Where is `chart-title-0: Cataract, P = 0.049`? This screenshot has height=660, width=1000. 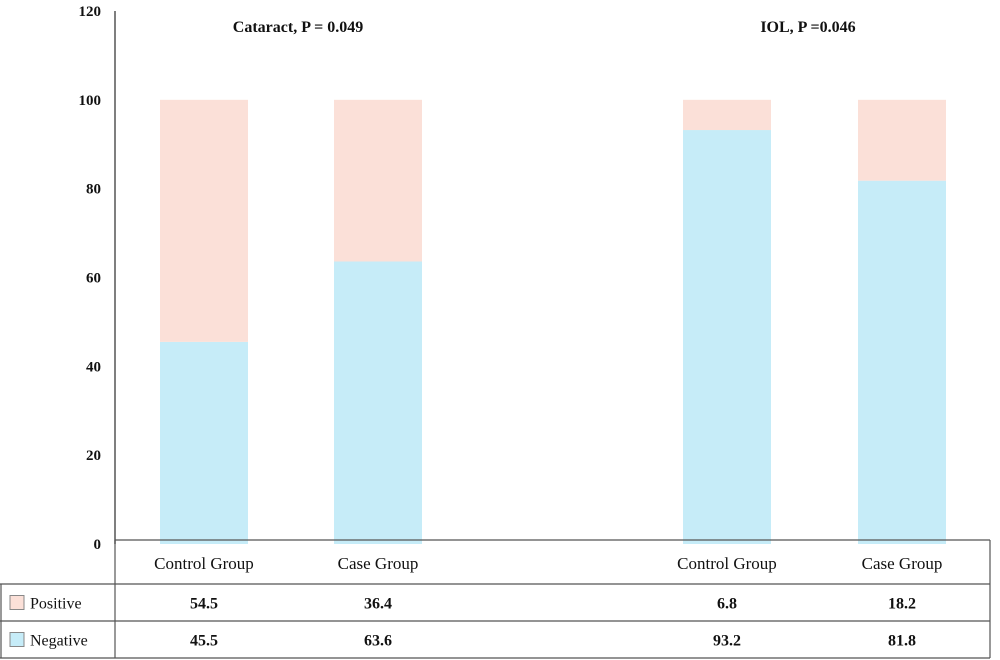 chart-title-0: Cataract, P = 0.049 is located at coordinates (298, 27).